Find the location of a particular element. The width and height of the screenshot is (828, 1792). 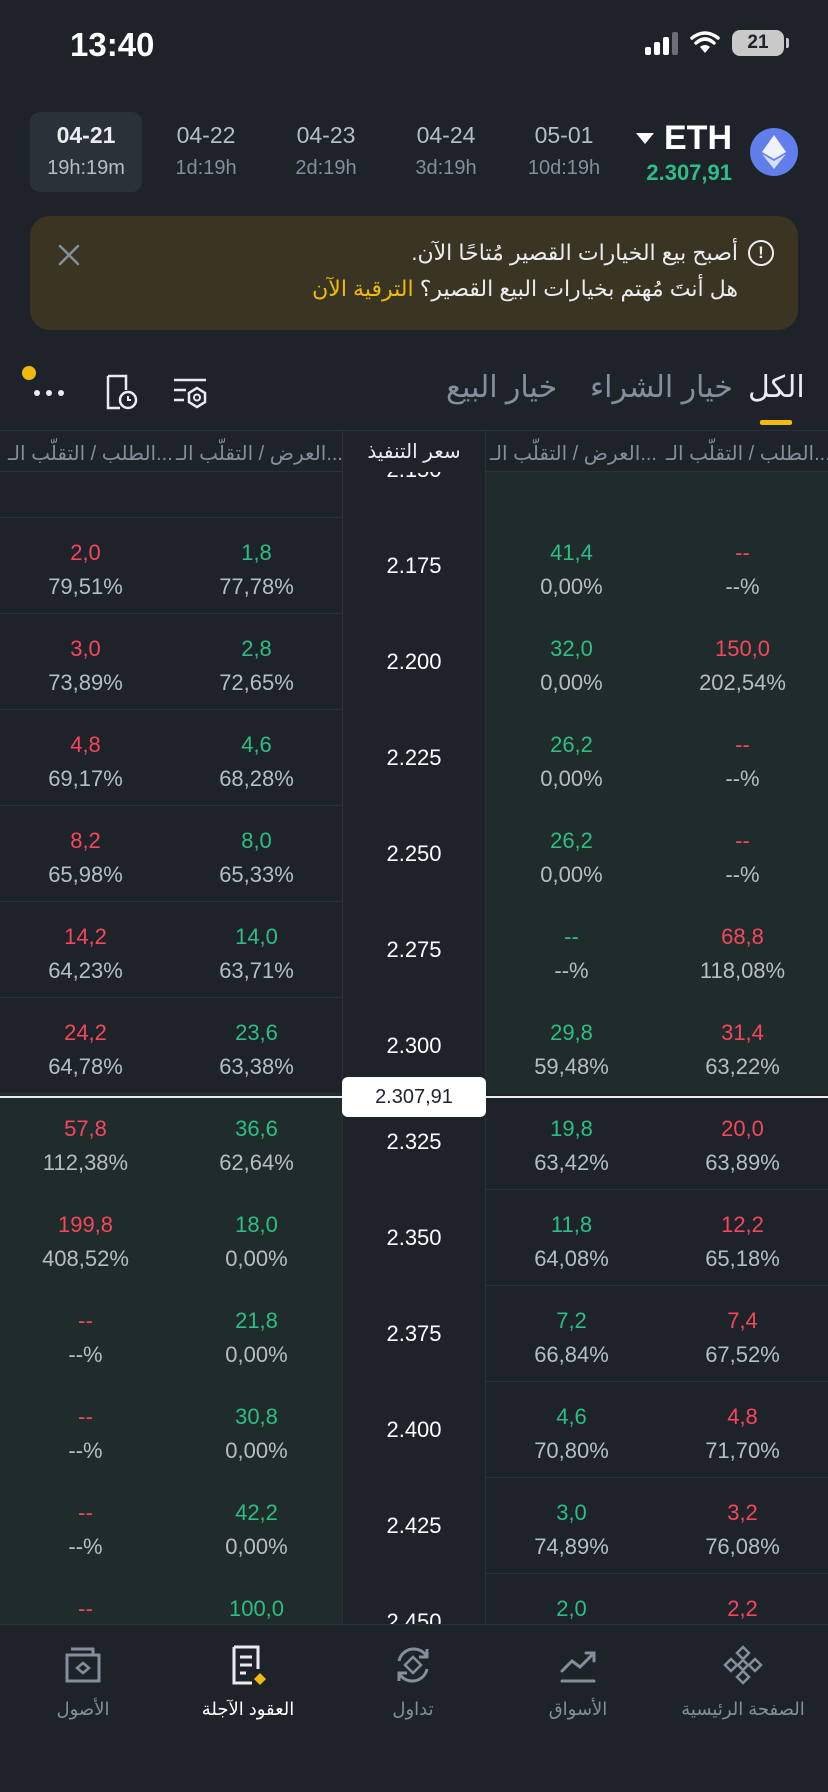

call-ask-cell: 31,4 63,22% is located at coordinates (742, 1046).